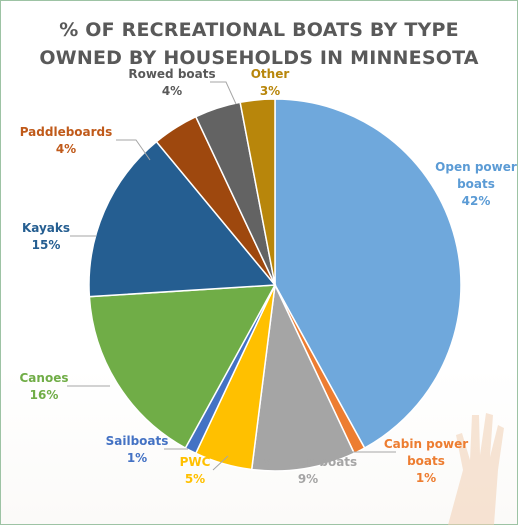 This screenshot has height=525, width=518. I want to click on pie-slice-canoes, so click(182, 367).